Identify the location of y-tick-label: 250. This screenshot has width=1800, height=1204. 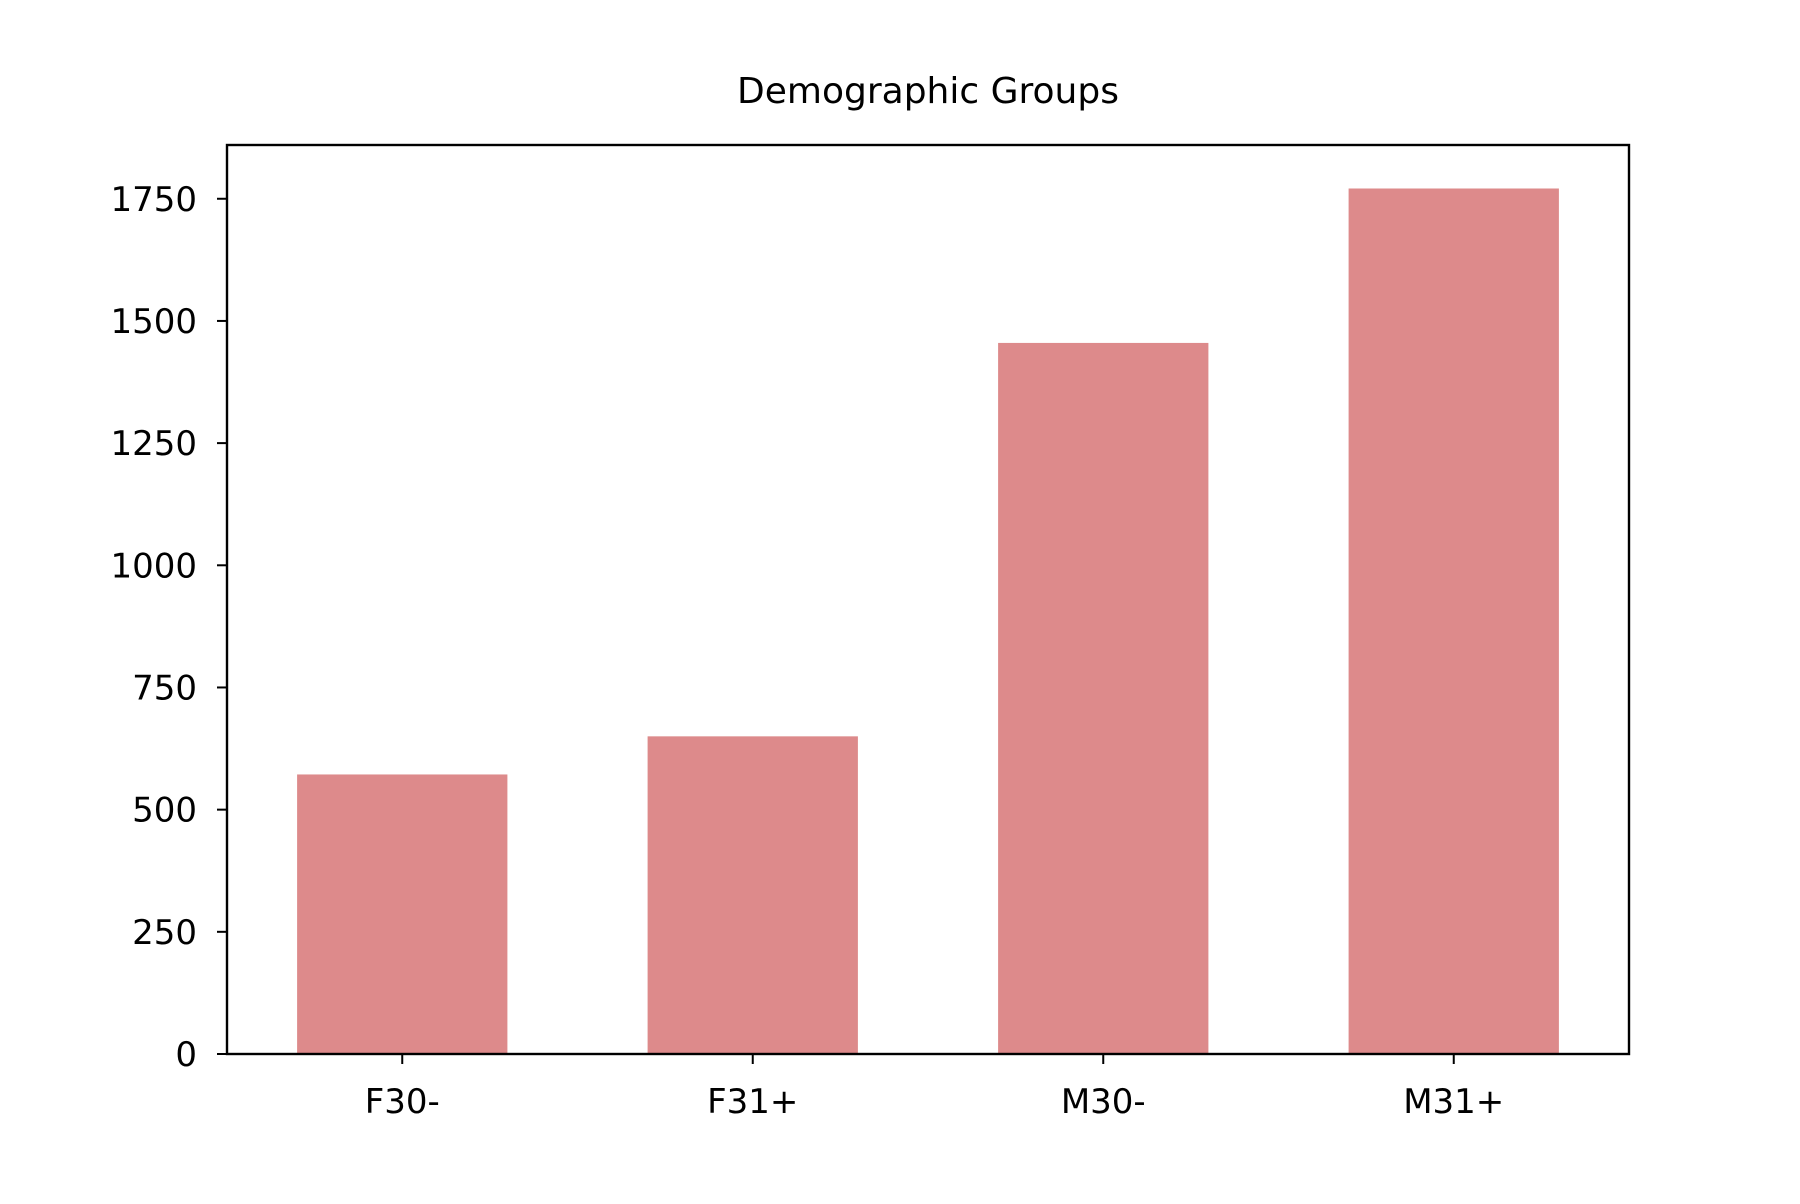
(164, 933).